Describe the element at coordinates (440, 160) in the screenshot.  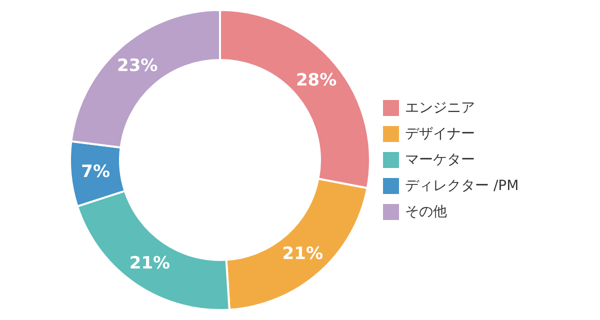
I see `legend-label: マーケター` at that location.